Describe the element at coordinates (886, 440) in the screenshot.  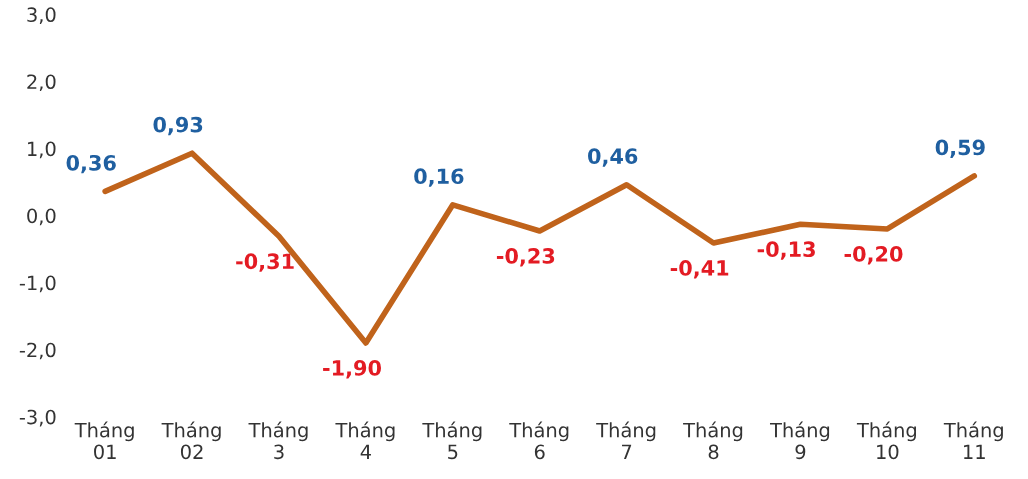
I see `x-tick-label: Tháng 10` at that location.